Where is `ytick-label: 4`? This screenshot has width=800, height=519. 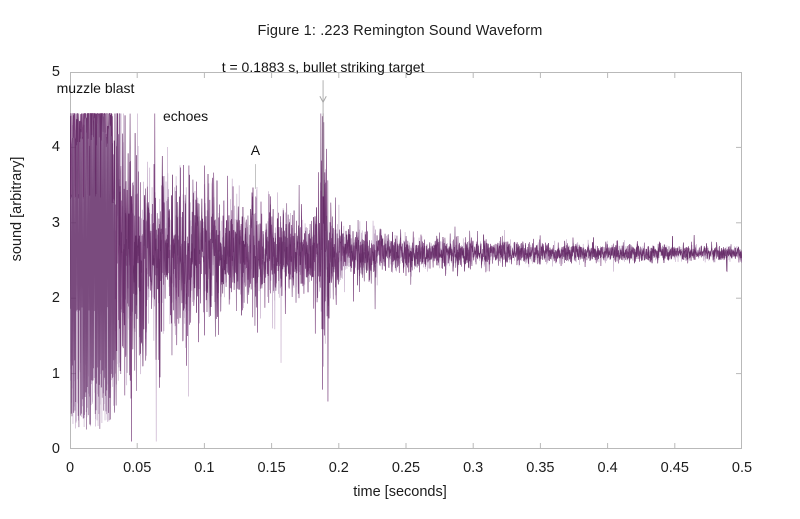 ytick-label: 4 is located at coordinates (55, 147).